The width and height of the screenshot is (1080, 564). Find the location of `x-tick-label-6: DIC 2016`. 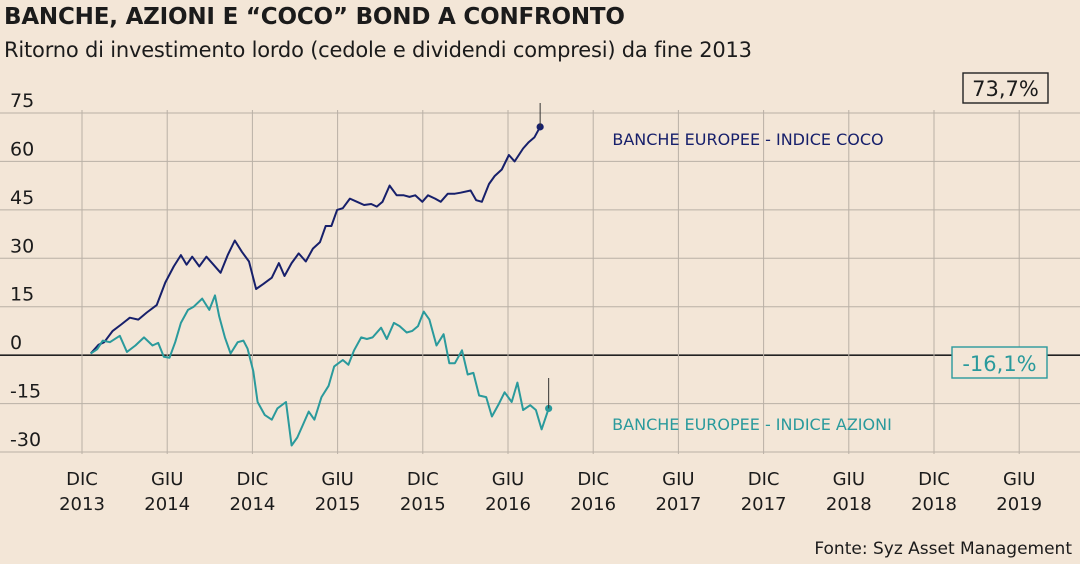

x-tick-label-6: DIC 2016 is located at coordinates (593, 492).